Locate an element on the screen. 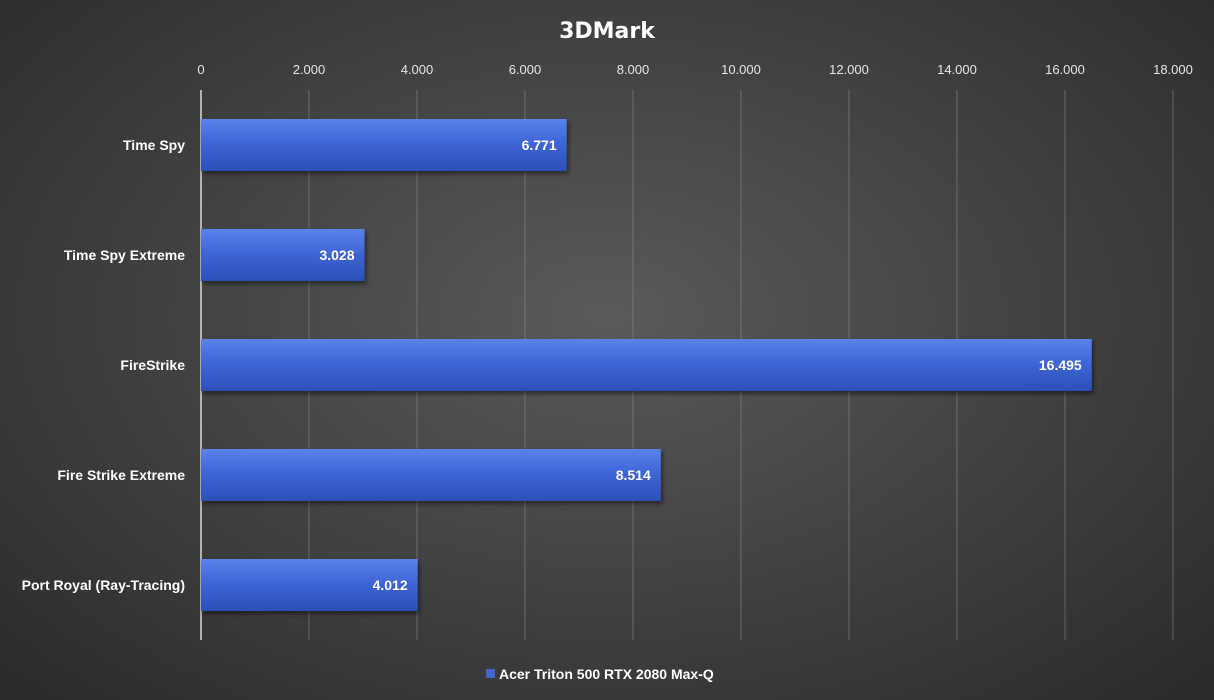 The width and height of the screenshot is (1214, 700). data-label: 8.514 is located at coordinates (633, 475).